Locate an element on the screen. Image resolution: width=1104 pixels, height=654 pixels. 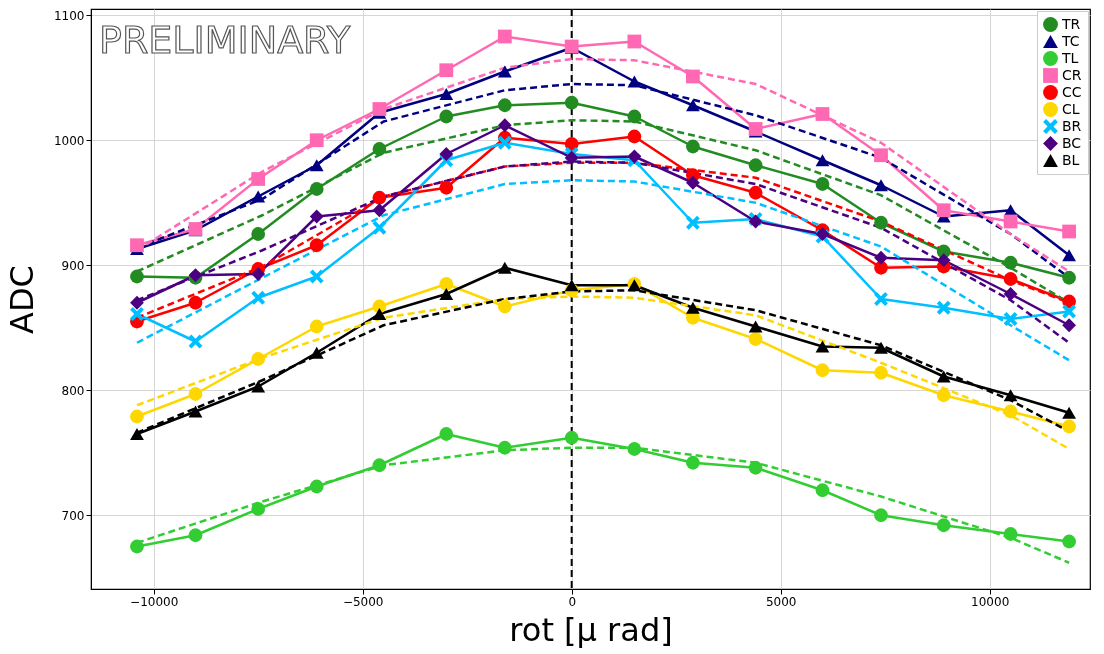
legend-label: BR is located at coordinates (1072, 125).